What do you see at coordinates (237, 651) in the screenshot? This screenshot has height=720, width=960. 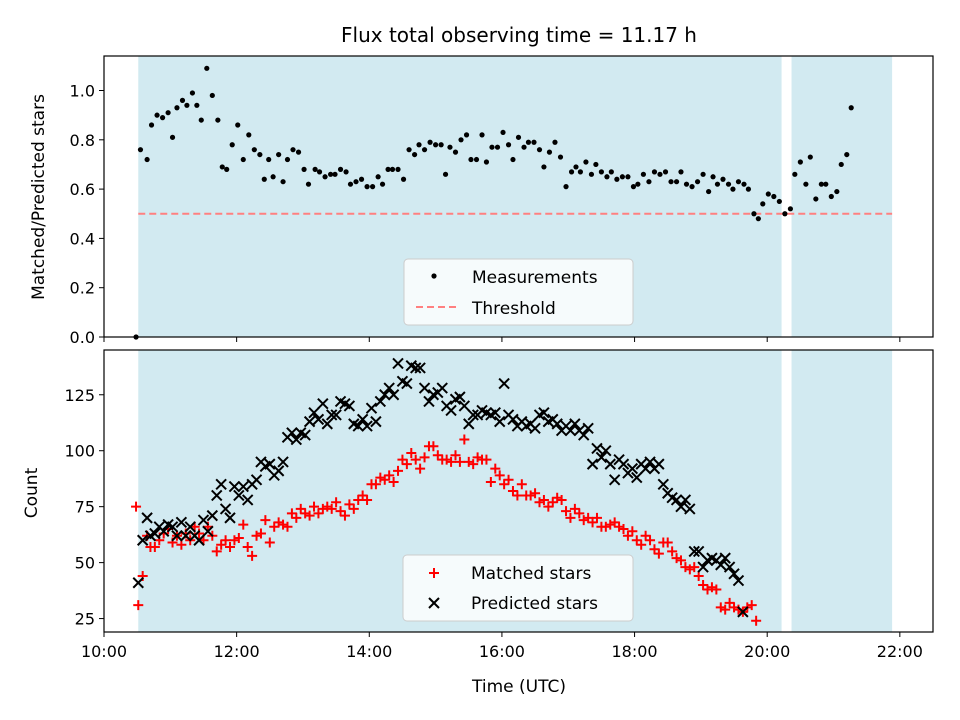 I see `x-tick-label: 12:00` at bounding box center [237, 651].